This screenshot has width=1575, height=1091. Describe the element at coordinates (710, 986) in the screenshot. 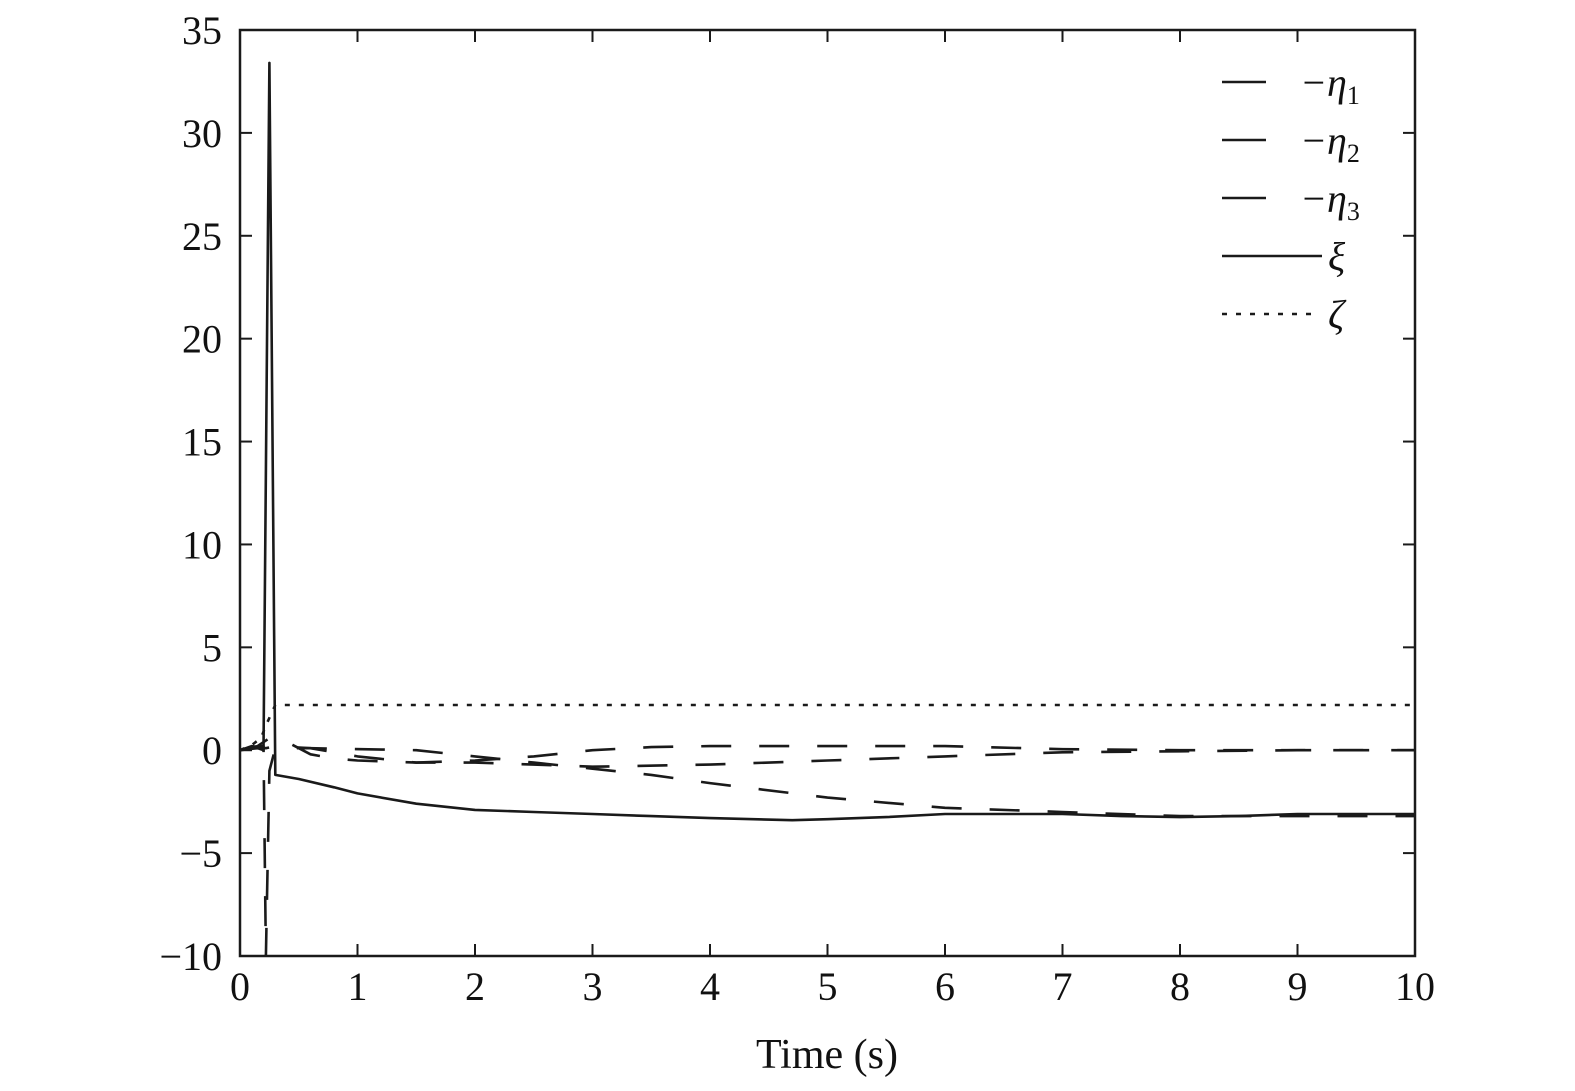

I see `x-tick-label: 4` at that location.